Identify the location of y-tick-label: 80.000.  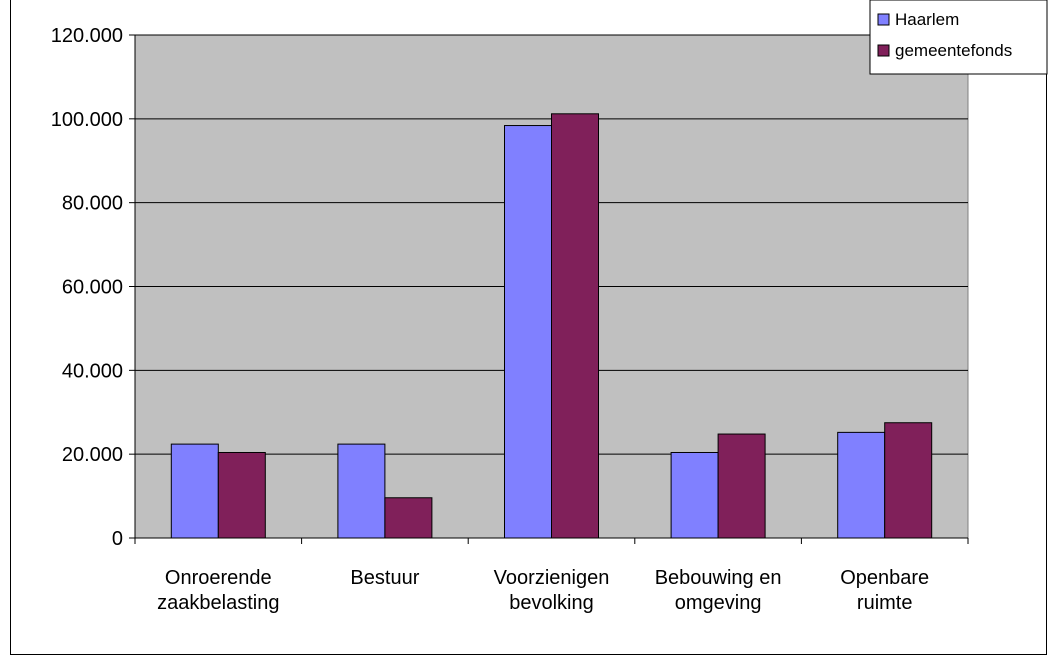
(92, 204).